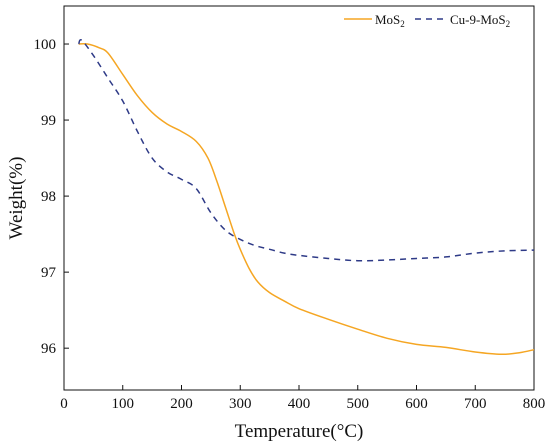  I want to click on legend: MoS2 Cu-9-MoS2, so click(427, 20).